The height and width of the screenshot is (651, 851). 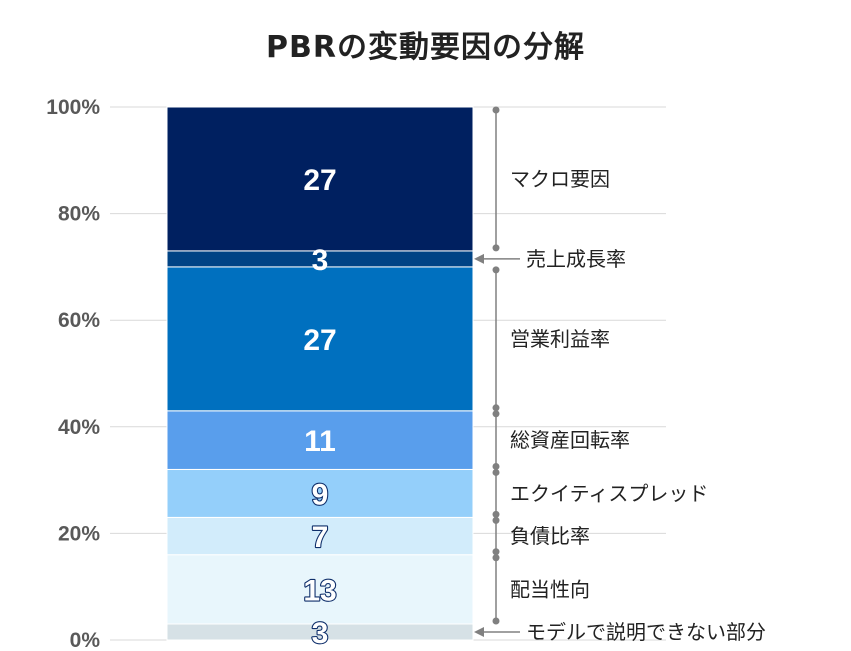 I want to click on bracket-dot-top-エクイティスプレッド, so click(x=496, y=472).